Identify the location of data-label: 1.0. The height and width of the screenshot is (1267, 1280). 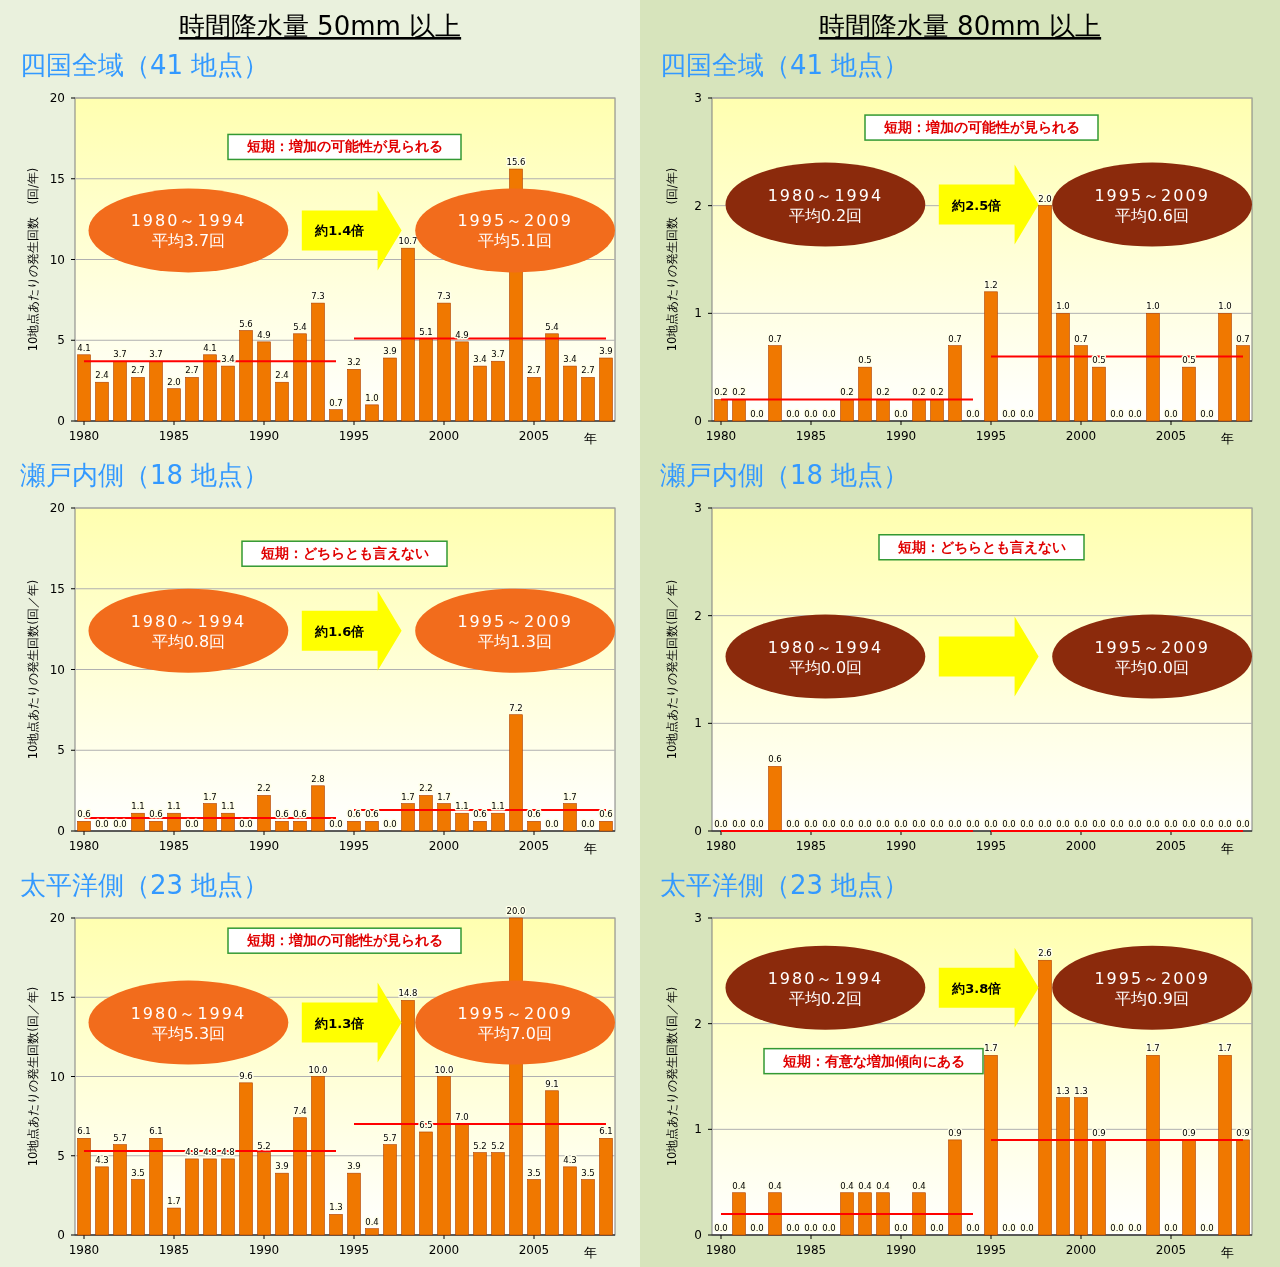
(1225, 306).